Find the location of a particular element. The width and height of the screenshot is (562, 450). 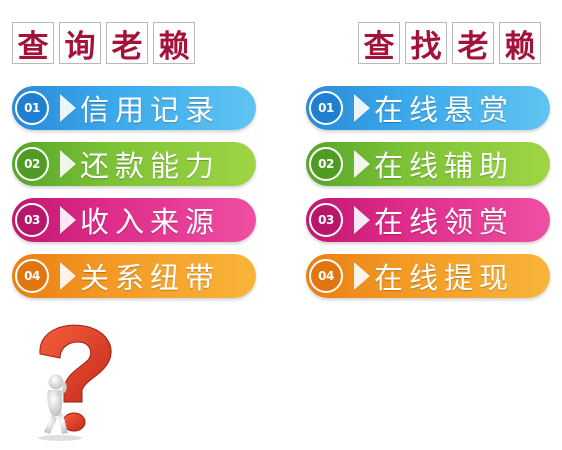

left-item-repayment: 02 还款能力 is located at coordinates (134, 164).